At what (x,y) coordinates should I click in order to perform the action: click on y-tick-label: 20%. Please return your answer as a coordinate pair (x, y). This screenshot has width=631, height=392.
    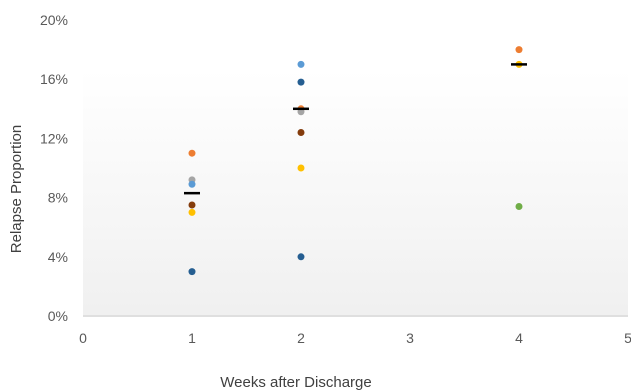
    Looking at the image, I should click on (54, 20).